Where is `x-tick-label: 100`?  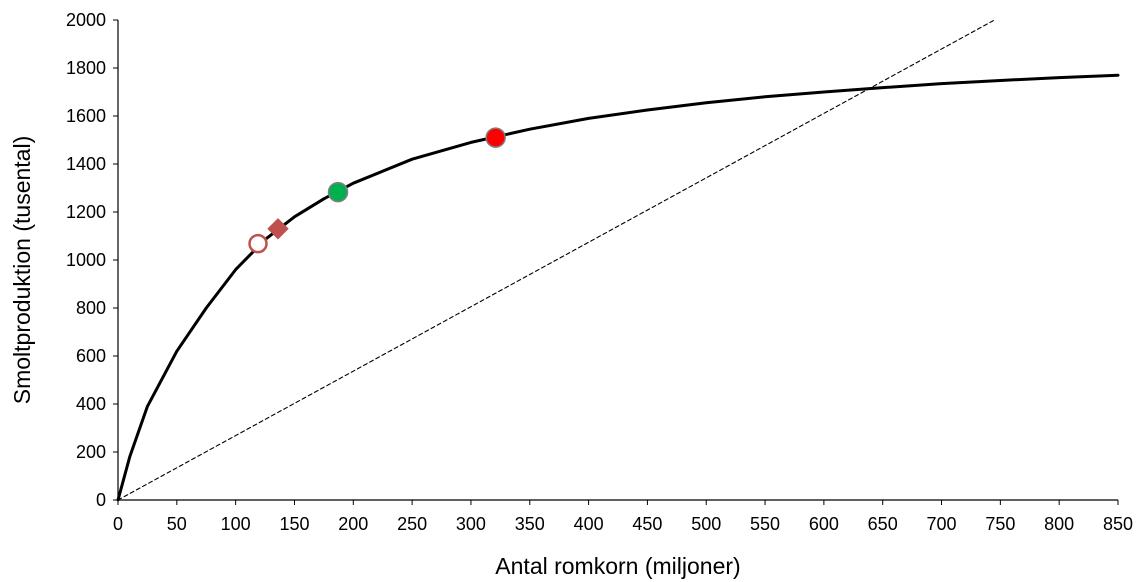
x-tick-label: 100 is located at coordinates (236, 524).